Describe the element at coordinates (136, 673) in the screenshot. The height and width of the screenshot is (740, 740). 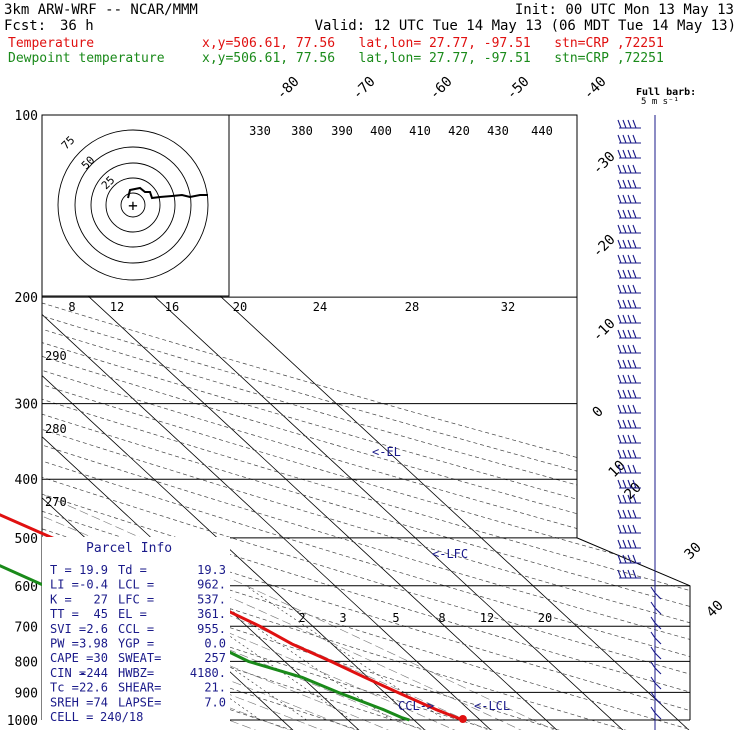
I see `parcel-label: HWBZ=` at that location.